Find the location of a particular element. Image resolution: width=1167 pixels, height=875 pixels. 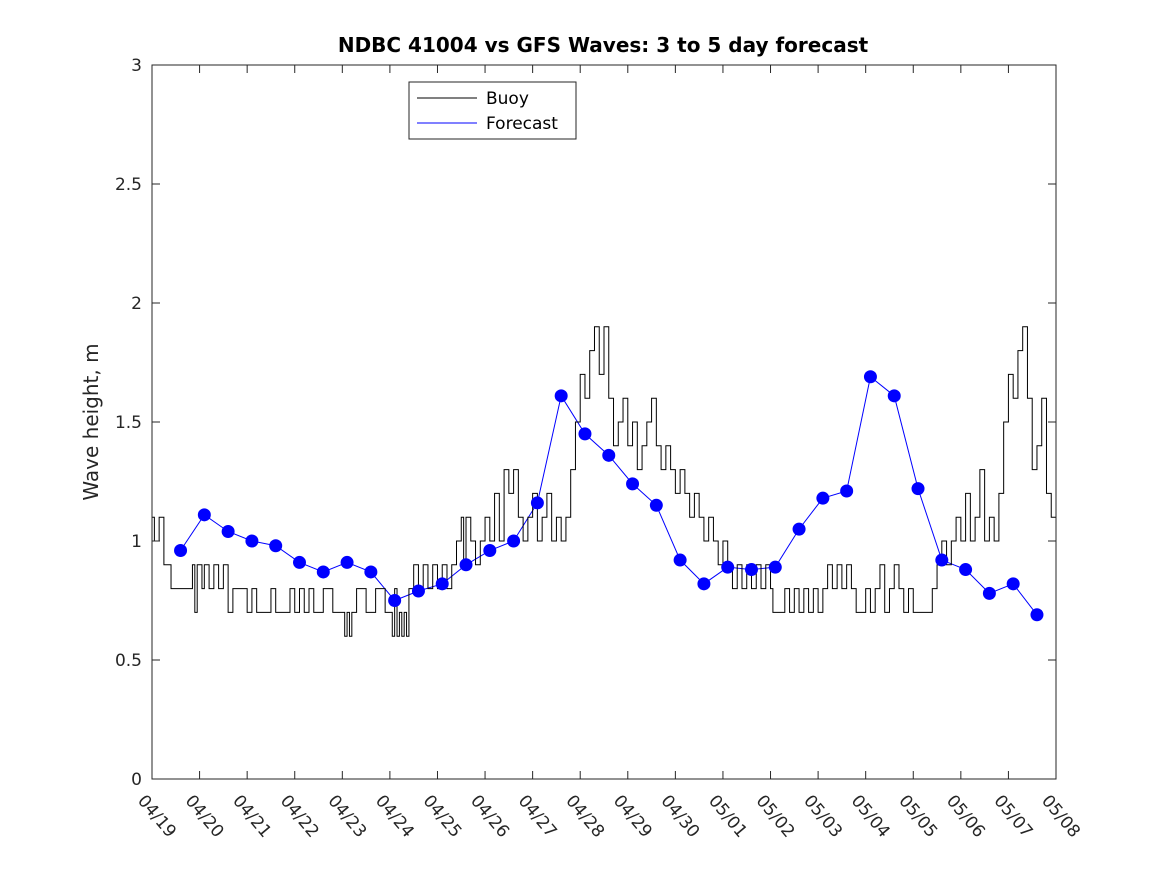

legend-forecast-label: Forecast is located at coordinates (522, 124).